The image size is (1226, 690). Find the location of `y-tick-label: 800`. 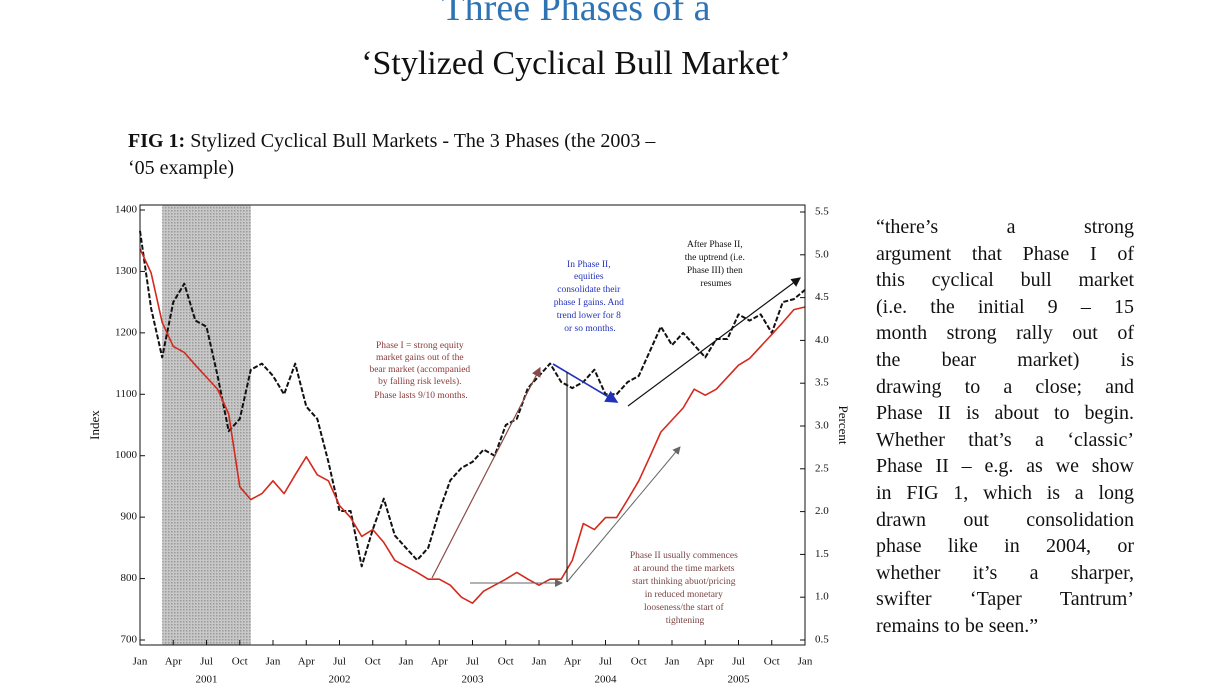

y-tick-label: 800 is located at coordinates (129, 578).